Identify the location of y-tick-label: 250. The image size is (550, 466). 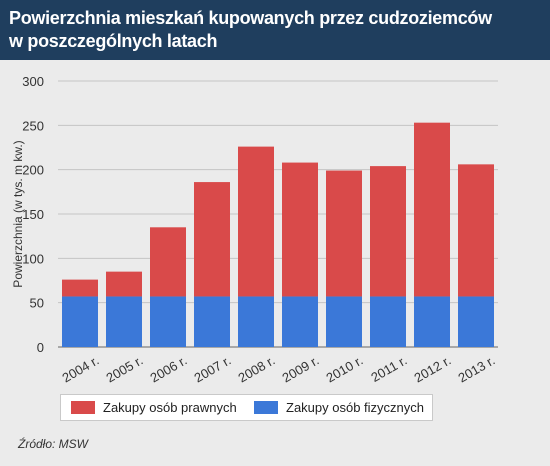
(33, 125).